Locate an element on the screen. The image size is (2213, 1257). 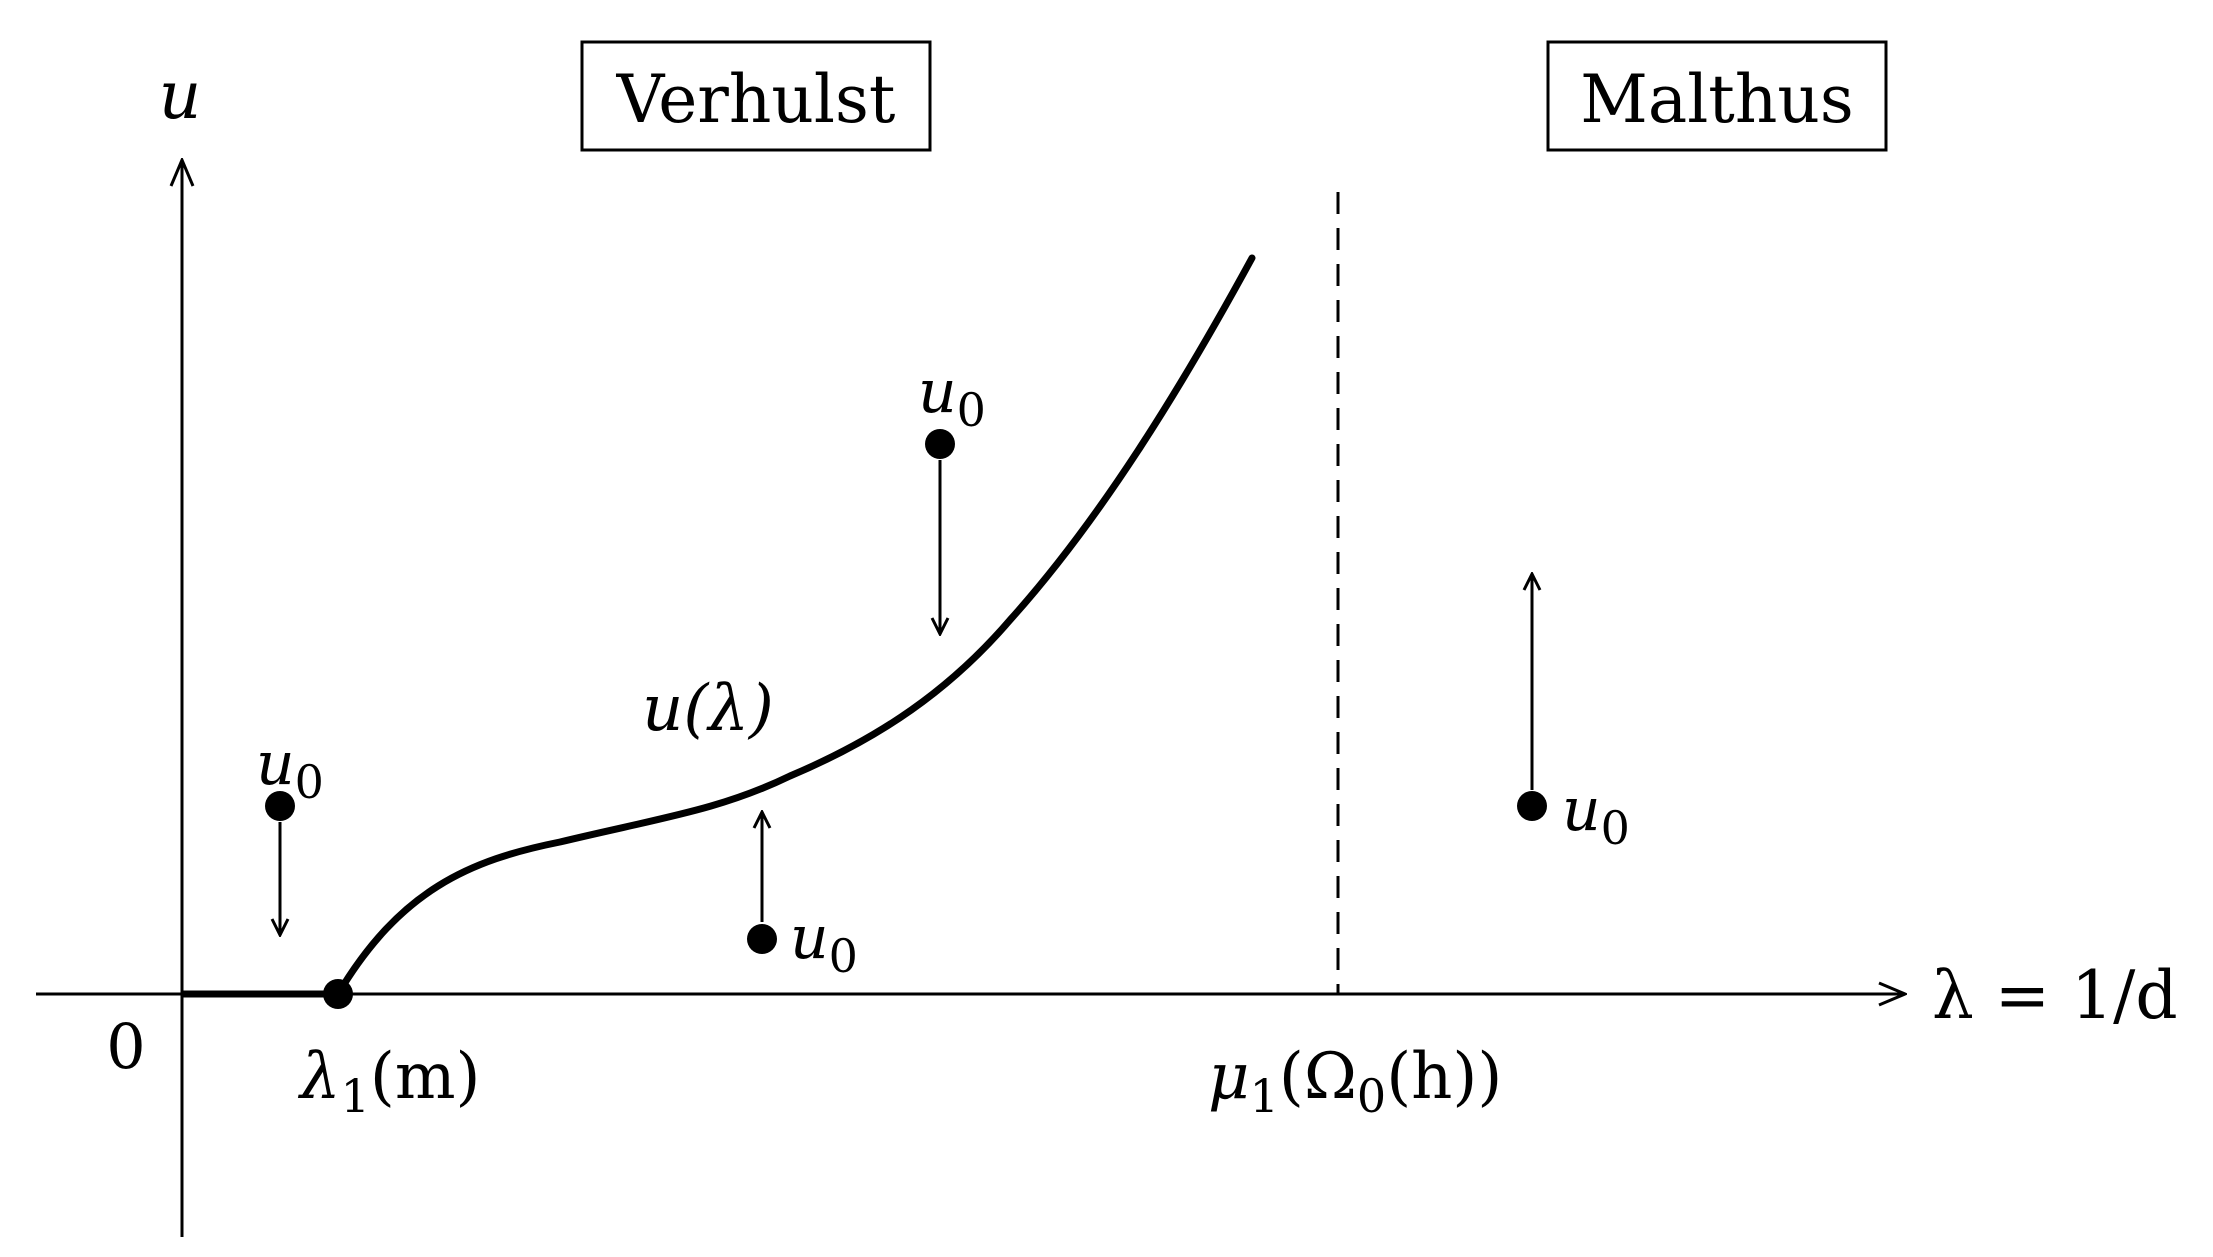
svg-text: Verhulst is located at coordinates (756, 99).